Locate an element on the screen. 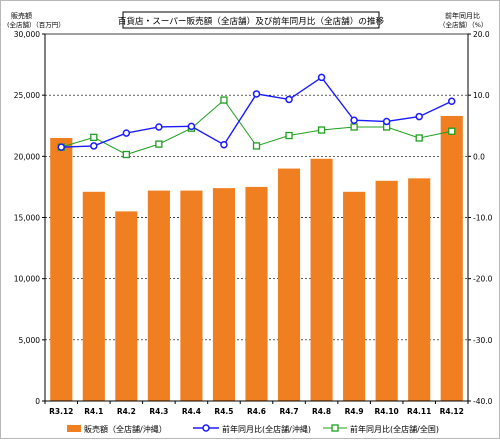 The width and height of the screenshot is (500, 442). legend-national-label: 前年同月比(全店舗/全国) is located at coordinates (394, 429).